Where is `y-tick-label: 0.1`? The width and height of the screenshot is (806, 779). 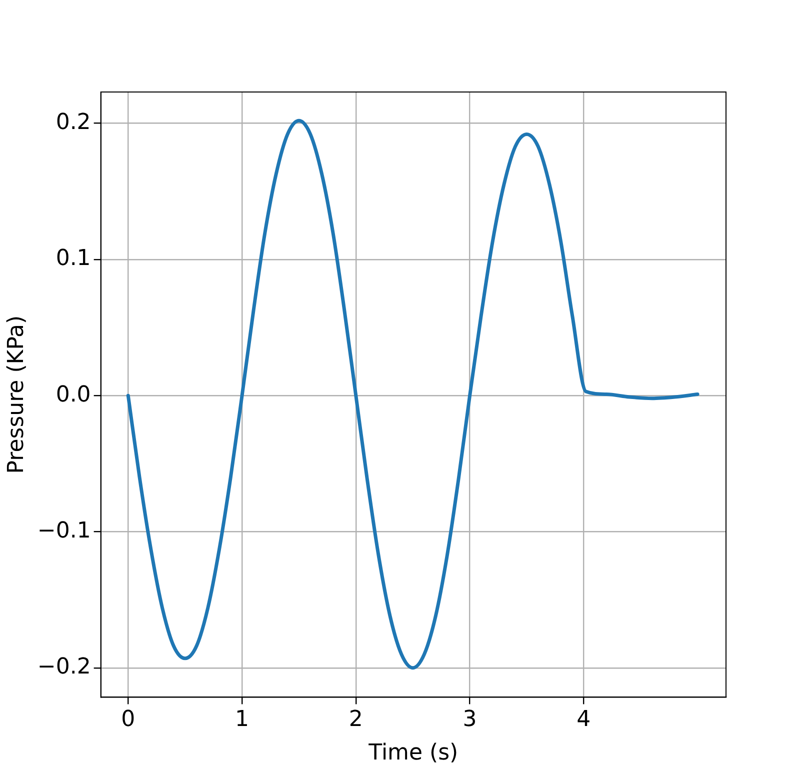
y-tick-label: 0.1 is located at coordinates (73, 259).